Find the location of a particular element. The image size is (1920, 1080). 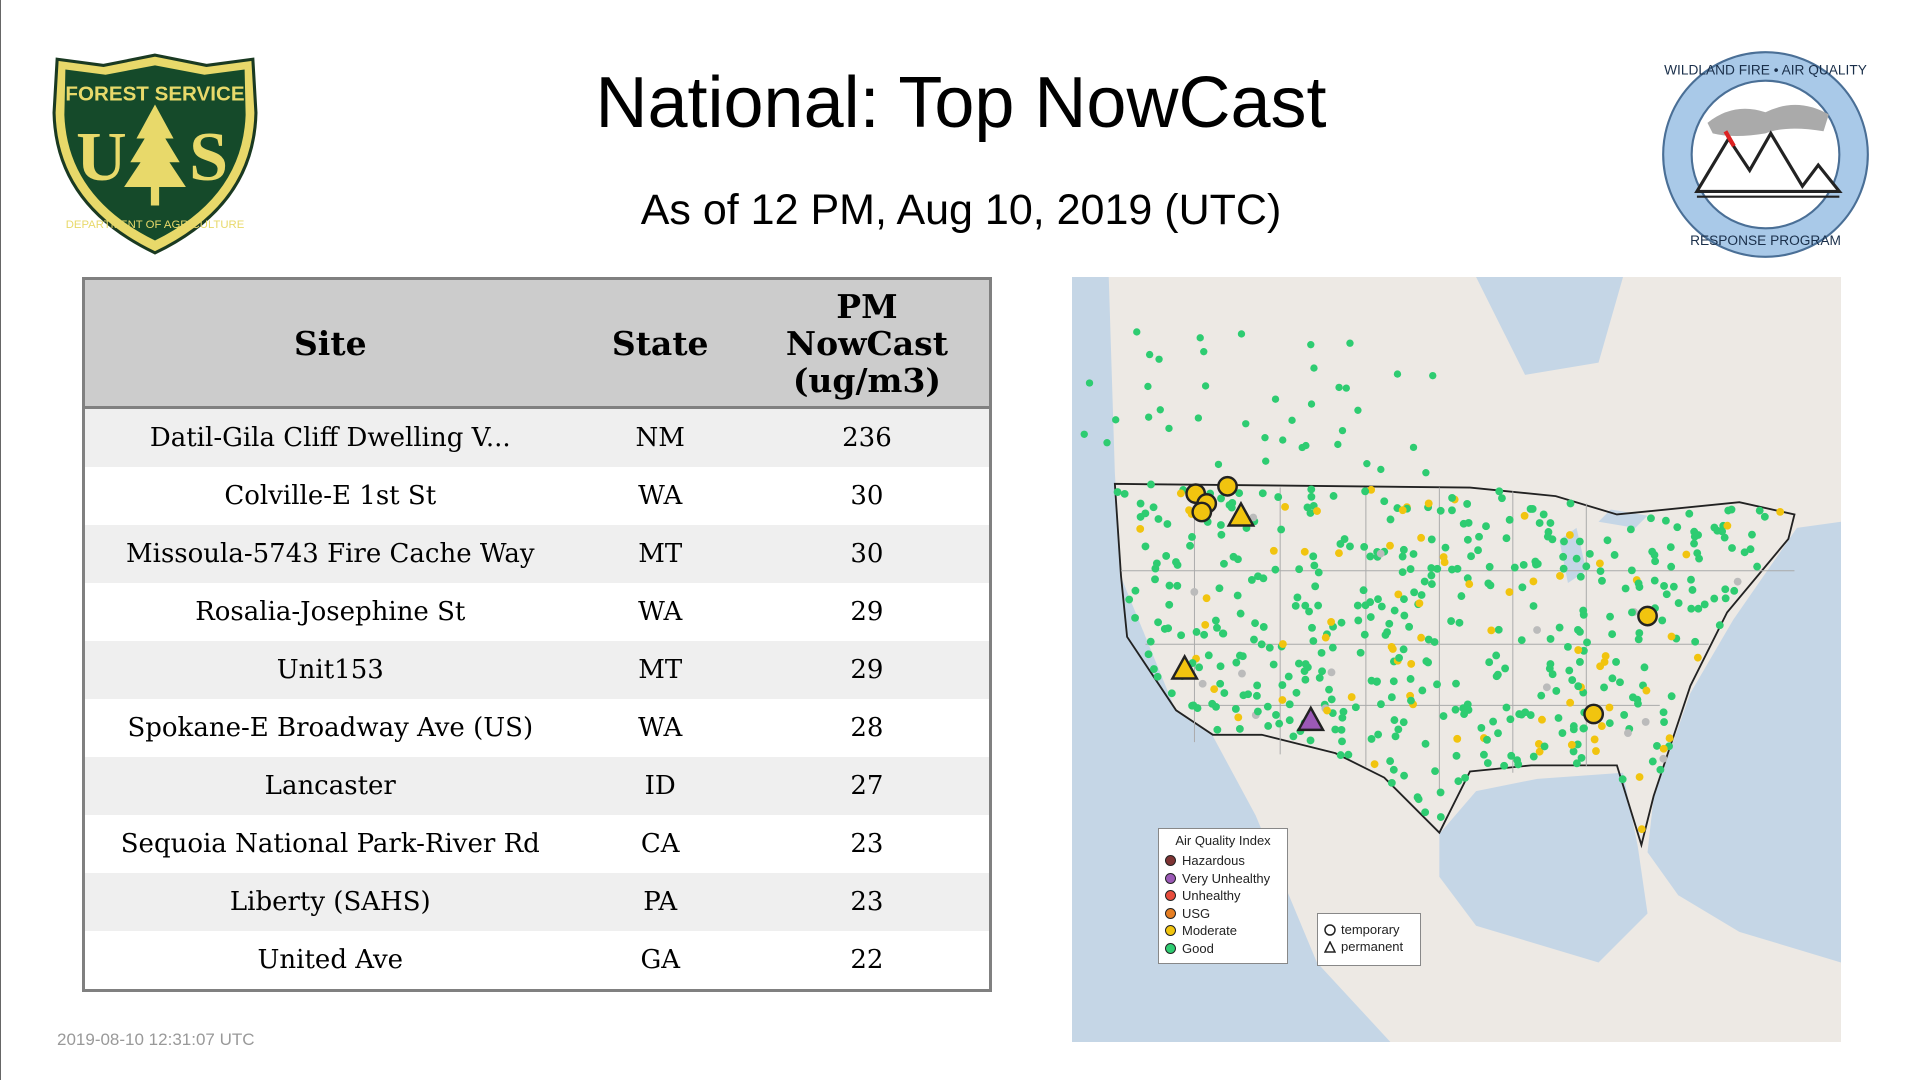

cell-site: Colville-E 1st St is located at coordinates (329, 496).